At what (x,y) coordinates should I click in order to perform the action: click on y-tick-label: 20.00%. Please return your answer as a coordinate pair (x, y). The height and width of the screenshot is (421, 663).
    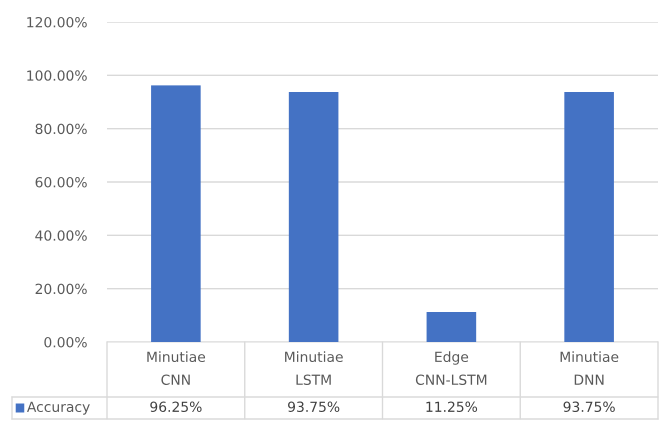
    Looking at the image, I should click on (61, 289).